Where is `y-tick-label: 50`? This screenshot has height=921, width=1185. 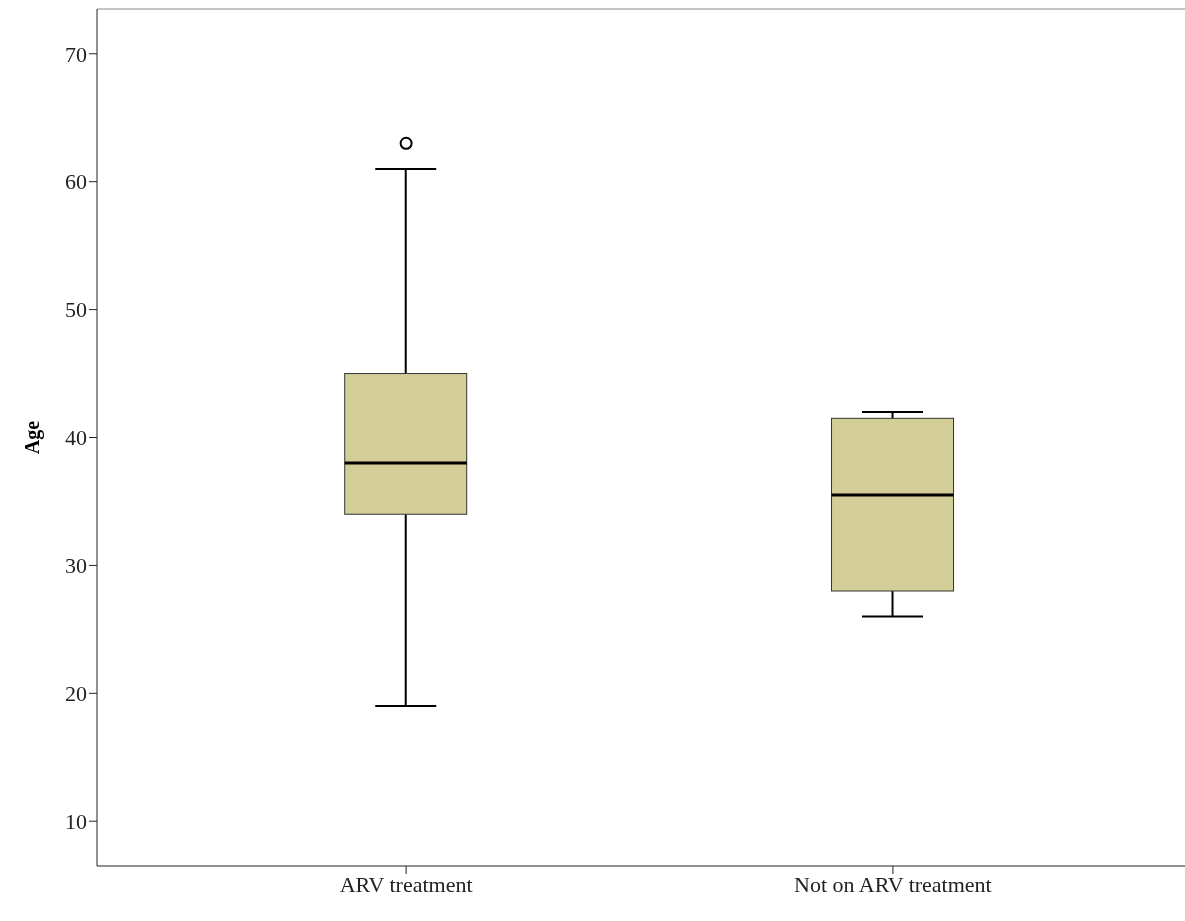 y-tick-label: 50 is located at coordinates (76, 310).